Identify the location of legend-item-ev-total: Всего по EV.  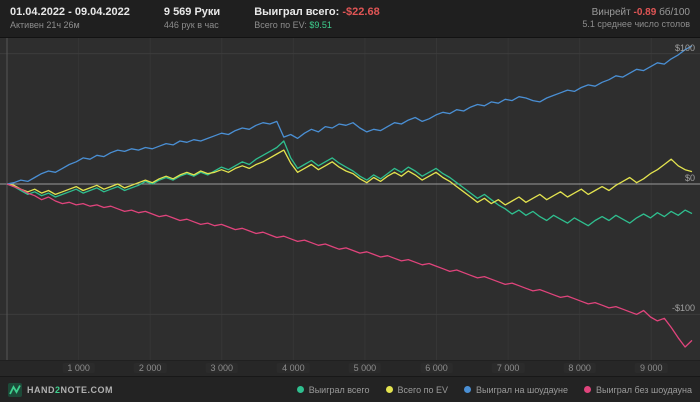
(417, 389).